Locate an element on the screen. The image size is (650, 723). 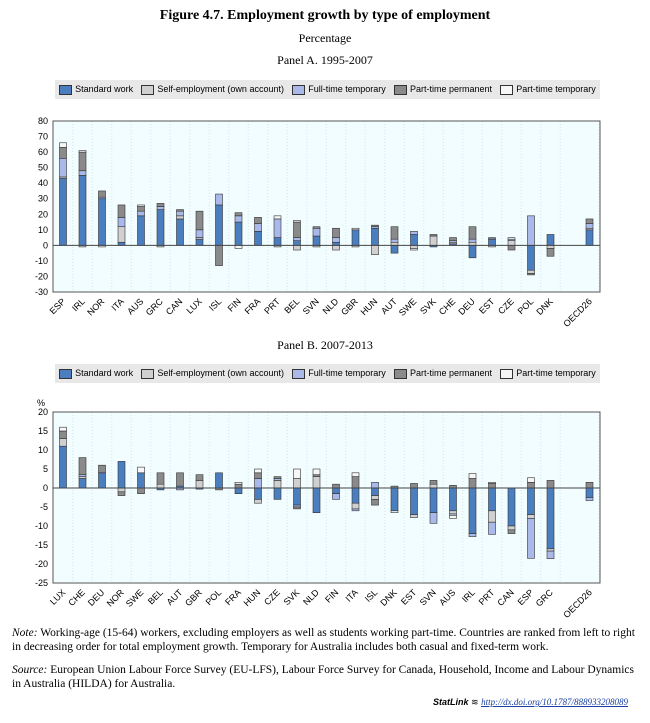
y-tick-label: 60 is located at coordinates (43, 152).